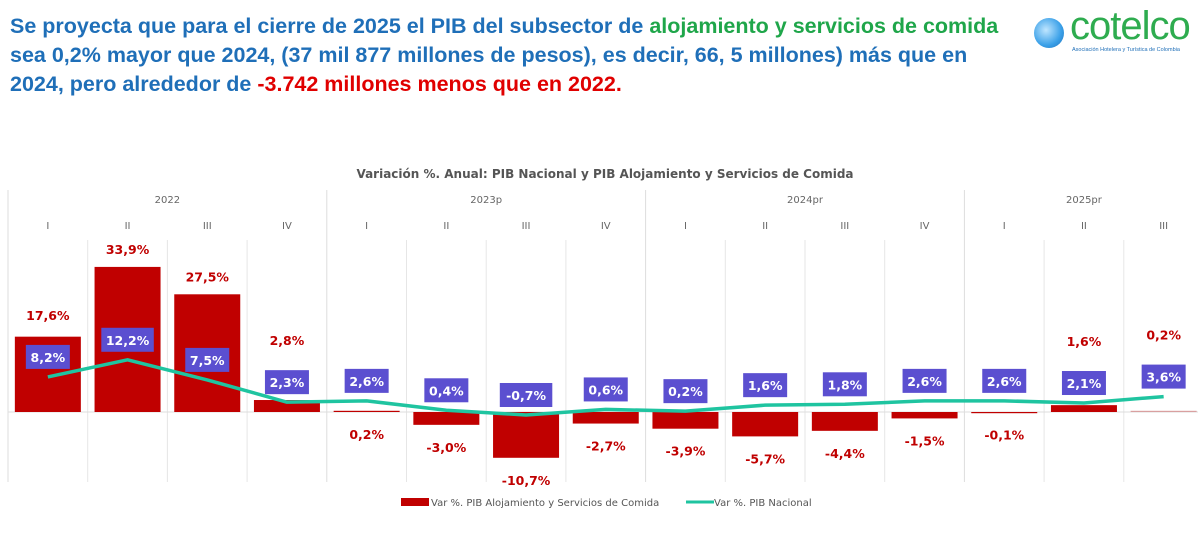 The image size is (1200, 538). I want to click on nacional-label: 2,3%, so click(287, 382).